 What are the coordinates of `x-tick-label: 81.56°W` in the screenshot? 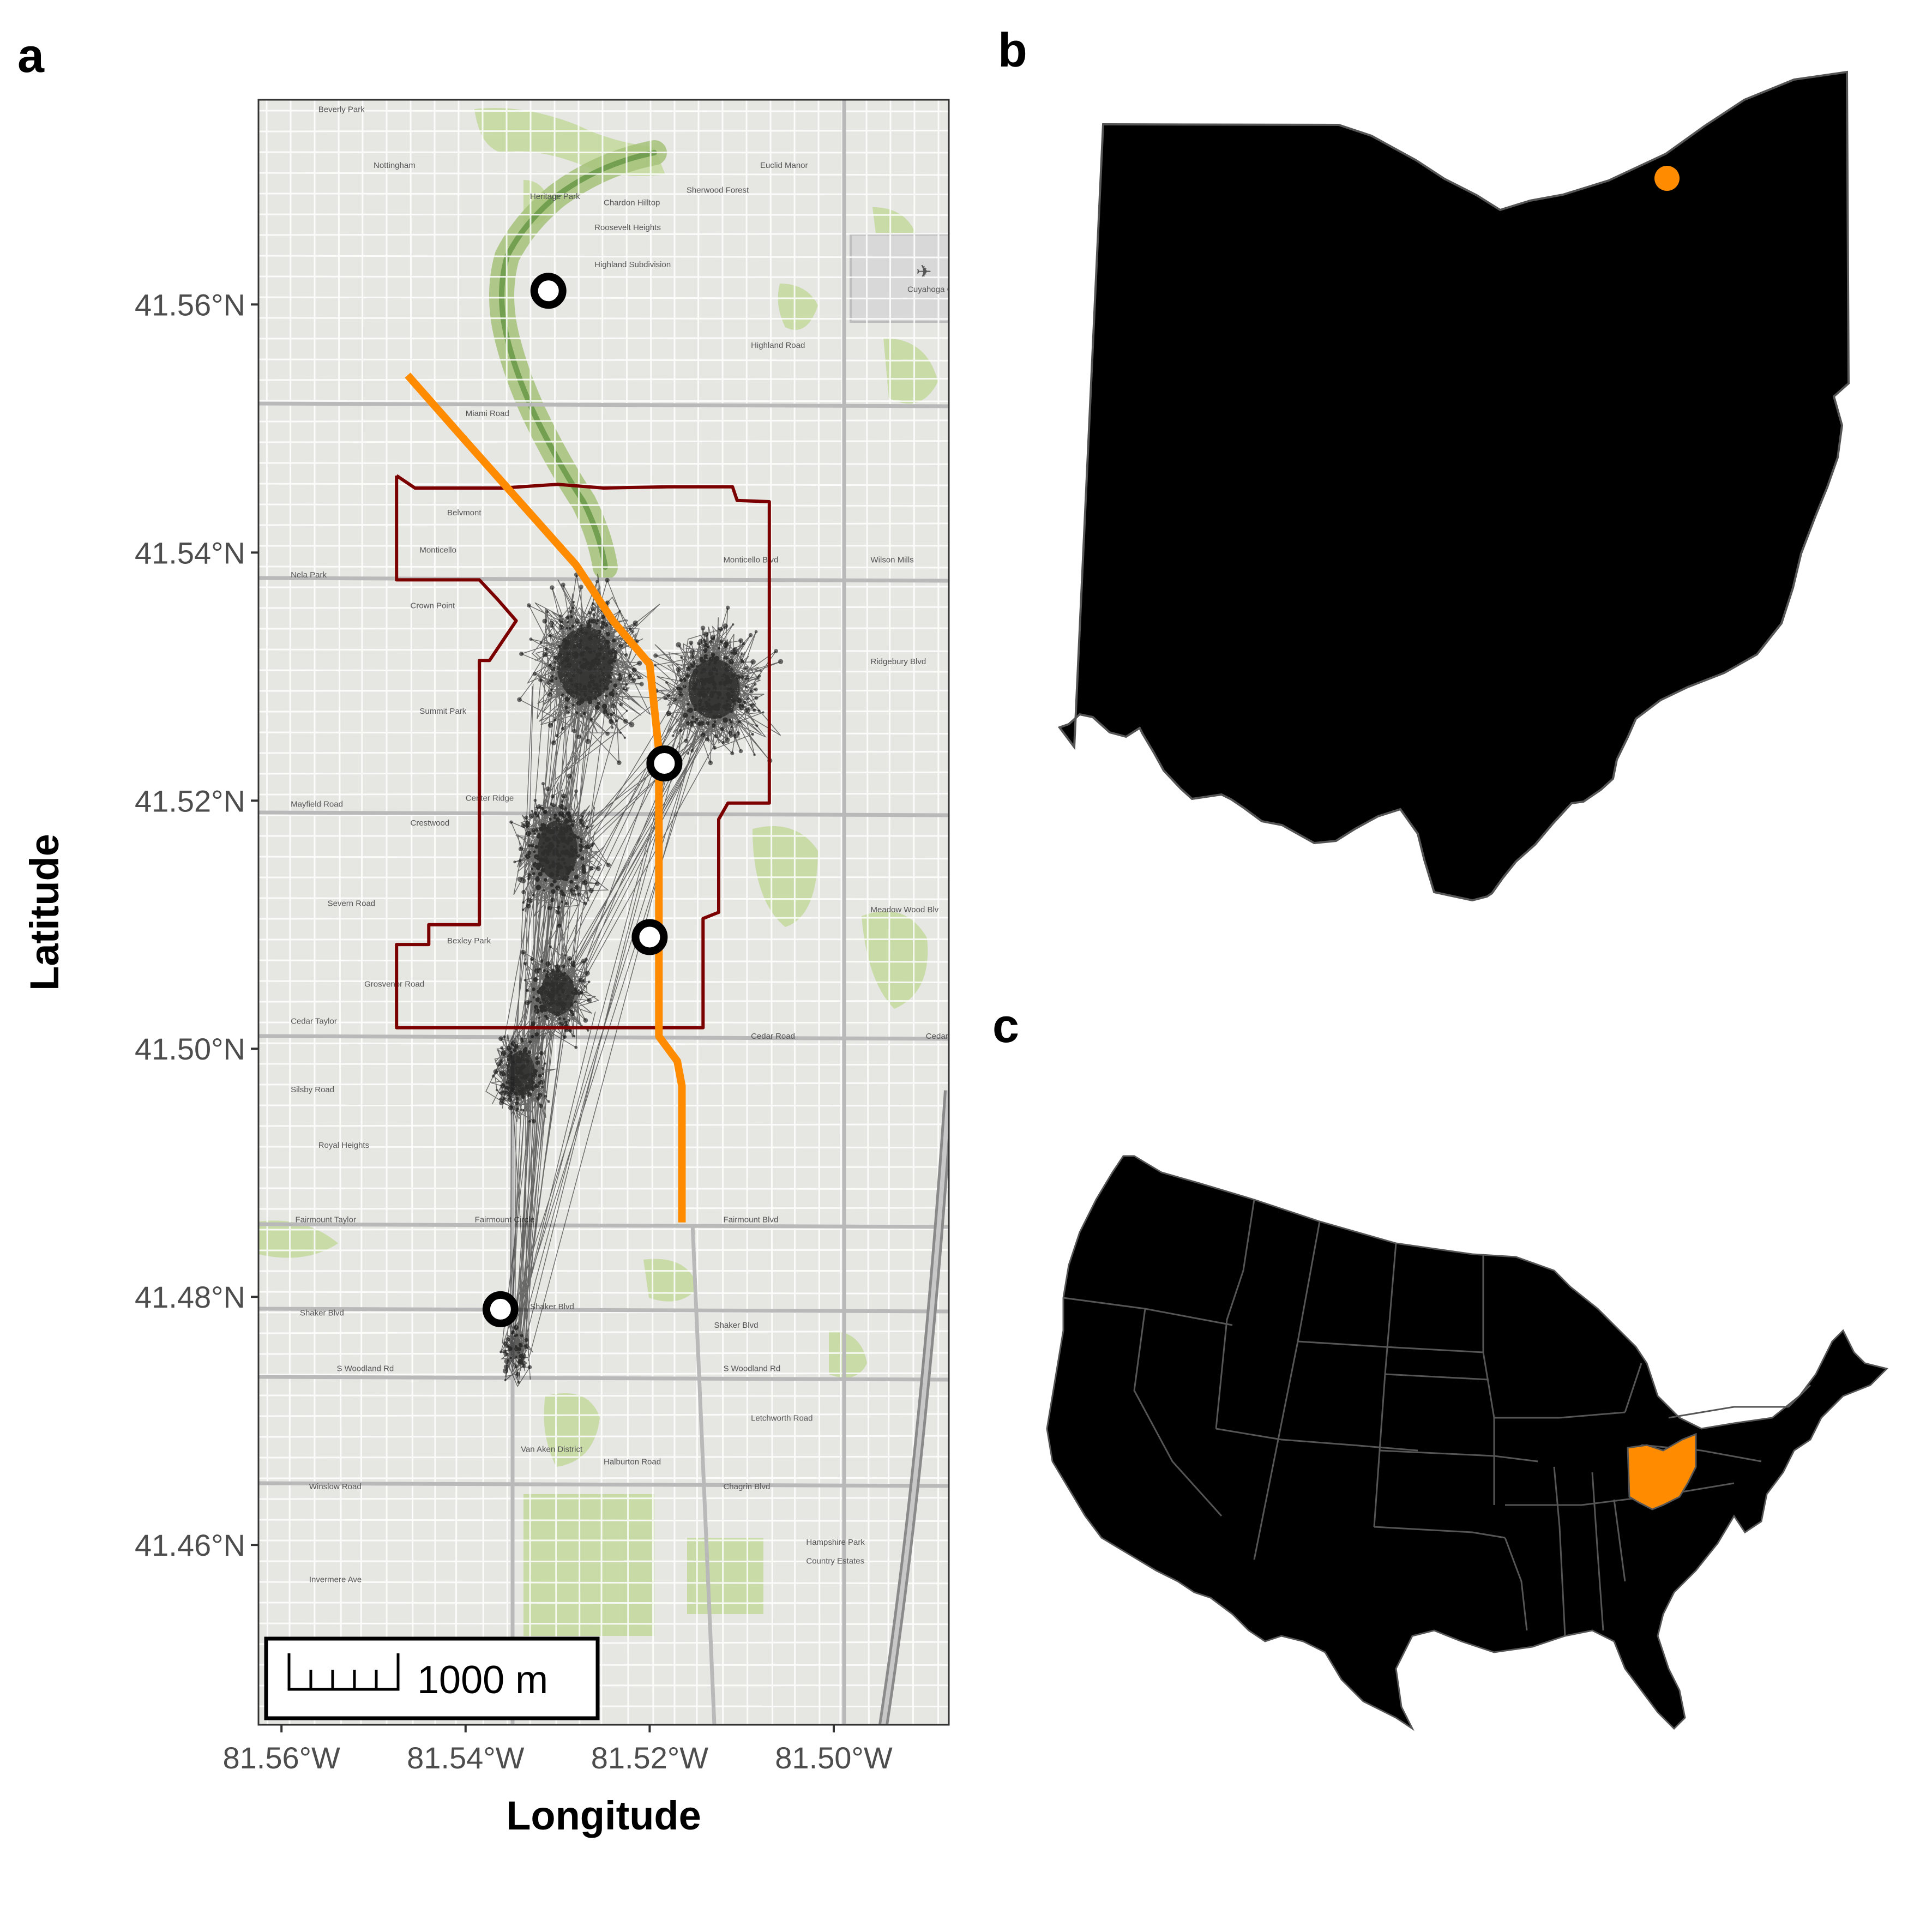 It's located at (282, 1758).